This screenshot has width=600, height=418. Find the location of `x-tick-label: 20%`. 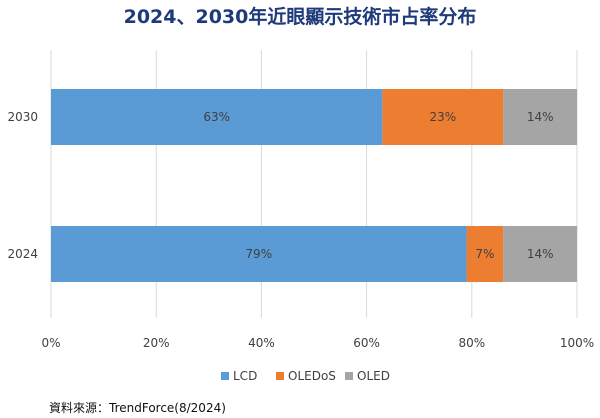

x-tick-label: 20% is located at coordinates (156, 343).